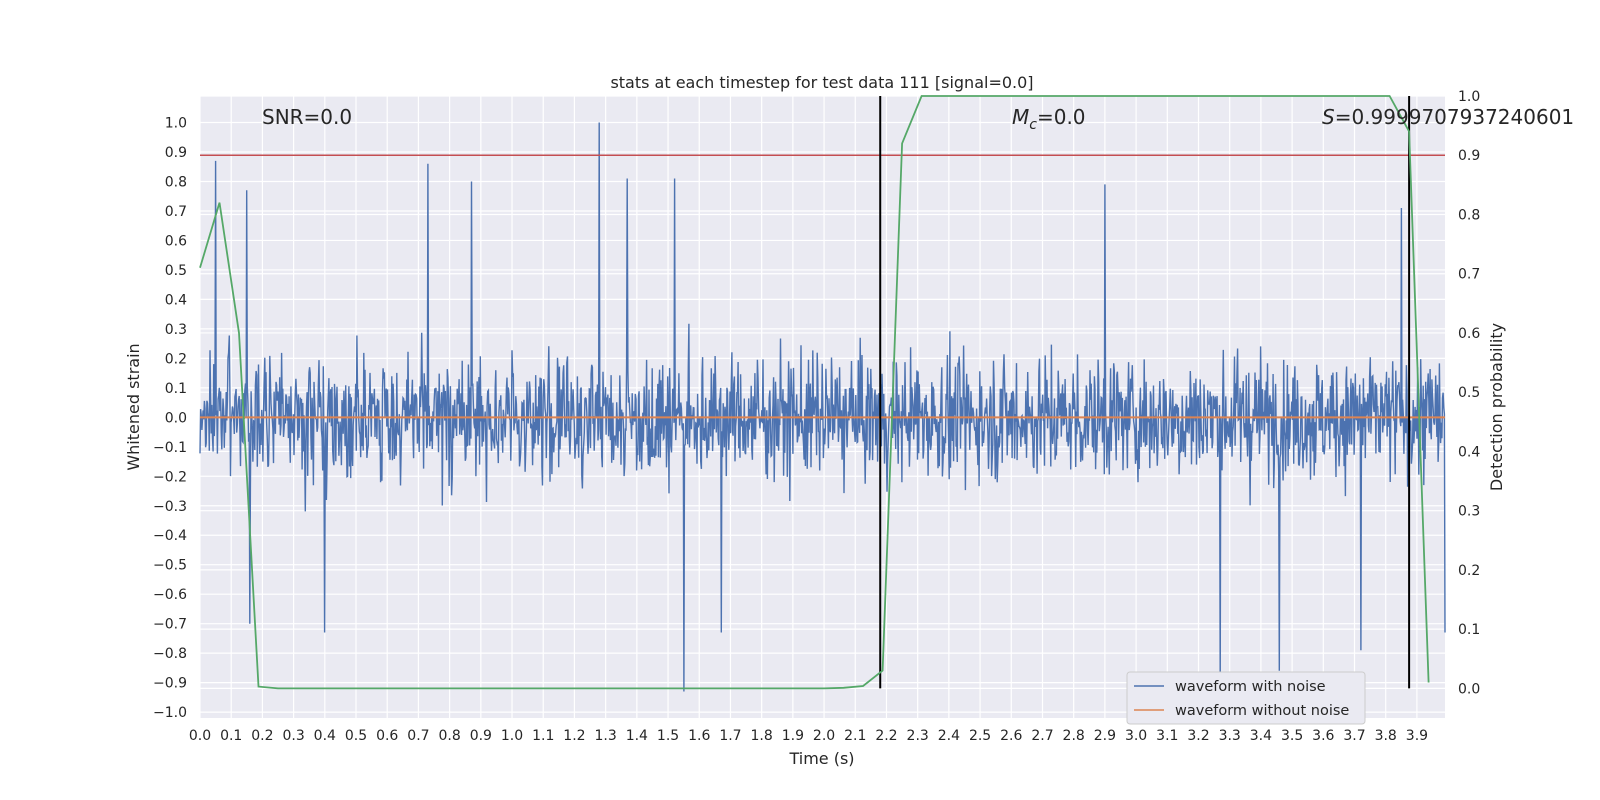 The image size is (1600, 800). Describe the element at coordinates (170, 684) in the screenshot. I see `y-tick-label: −0.9` at that location.